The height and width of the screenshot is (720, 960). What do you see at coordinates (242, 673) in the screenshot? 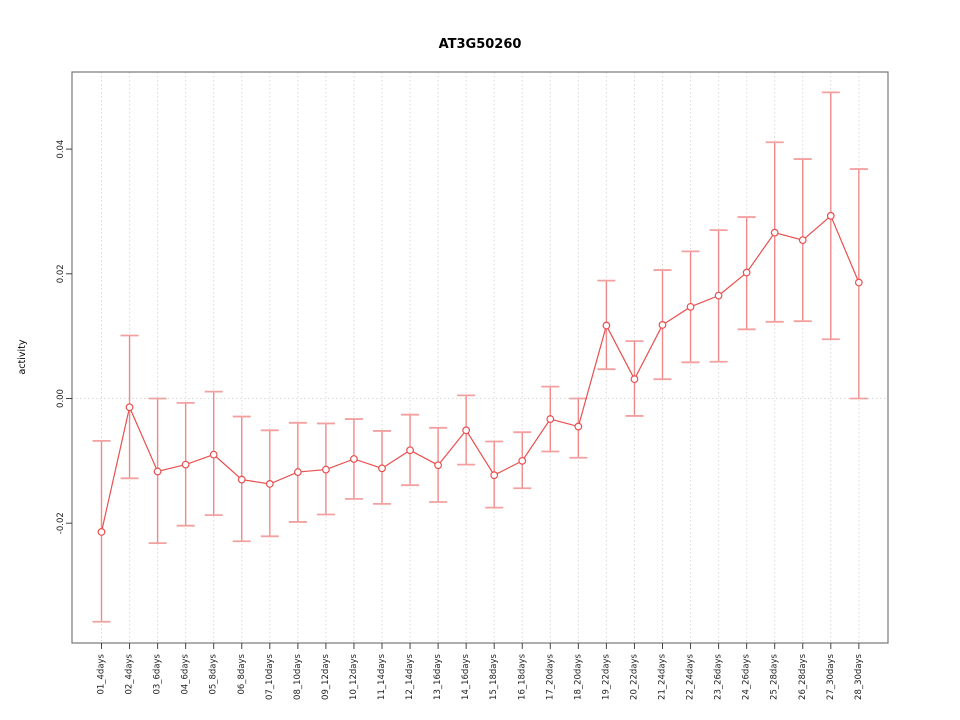
I see `x-tick-label: 06_8days` at bounding box center [242, 673].